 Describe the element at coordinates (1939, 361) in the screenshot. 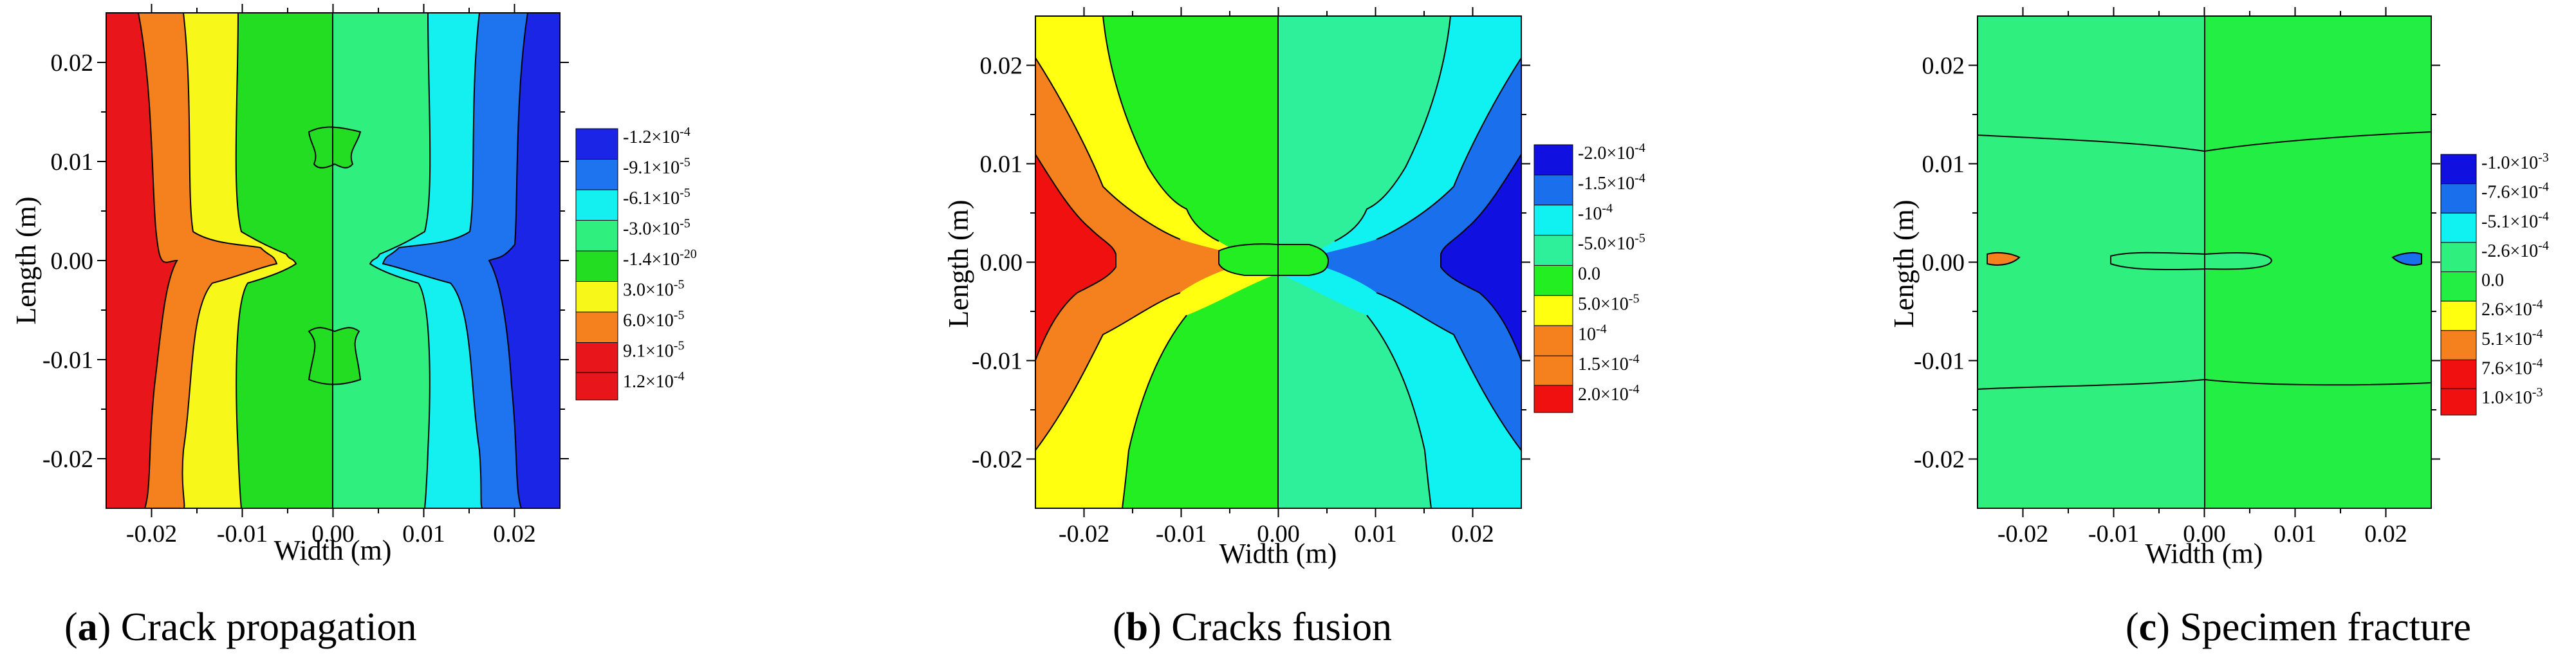

I see `y-tick-label: -0.01` at that location.